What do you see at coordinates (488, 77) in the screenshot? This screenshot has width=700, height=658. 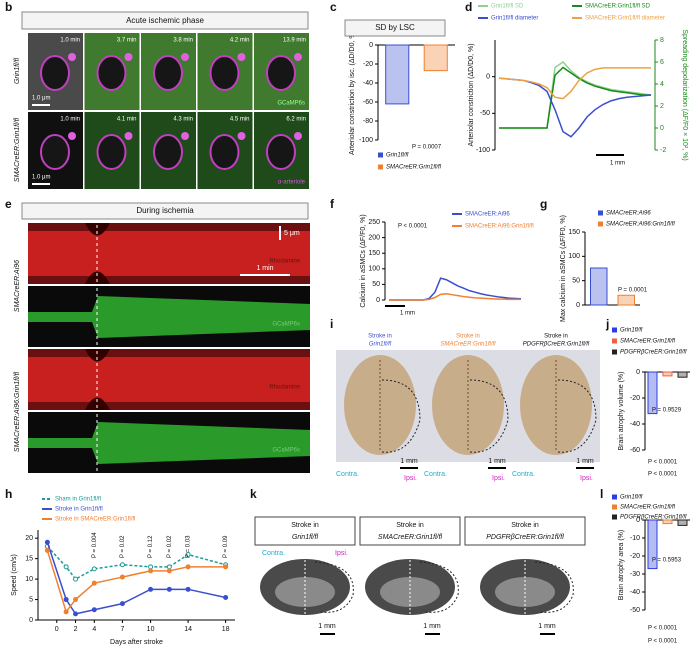 I see `y-tick-label: 0` at bounding box center [488, 77].